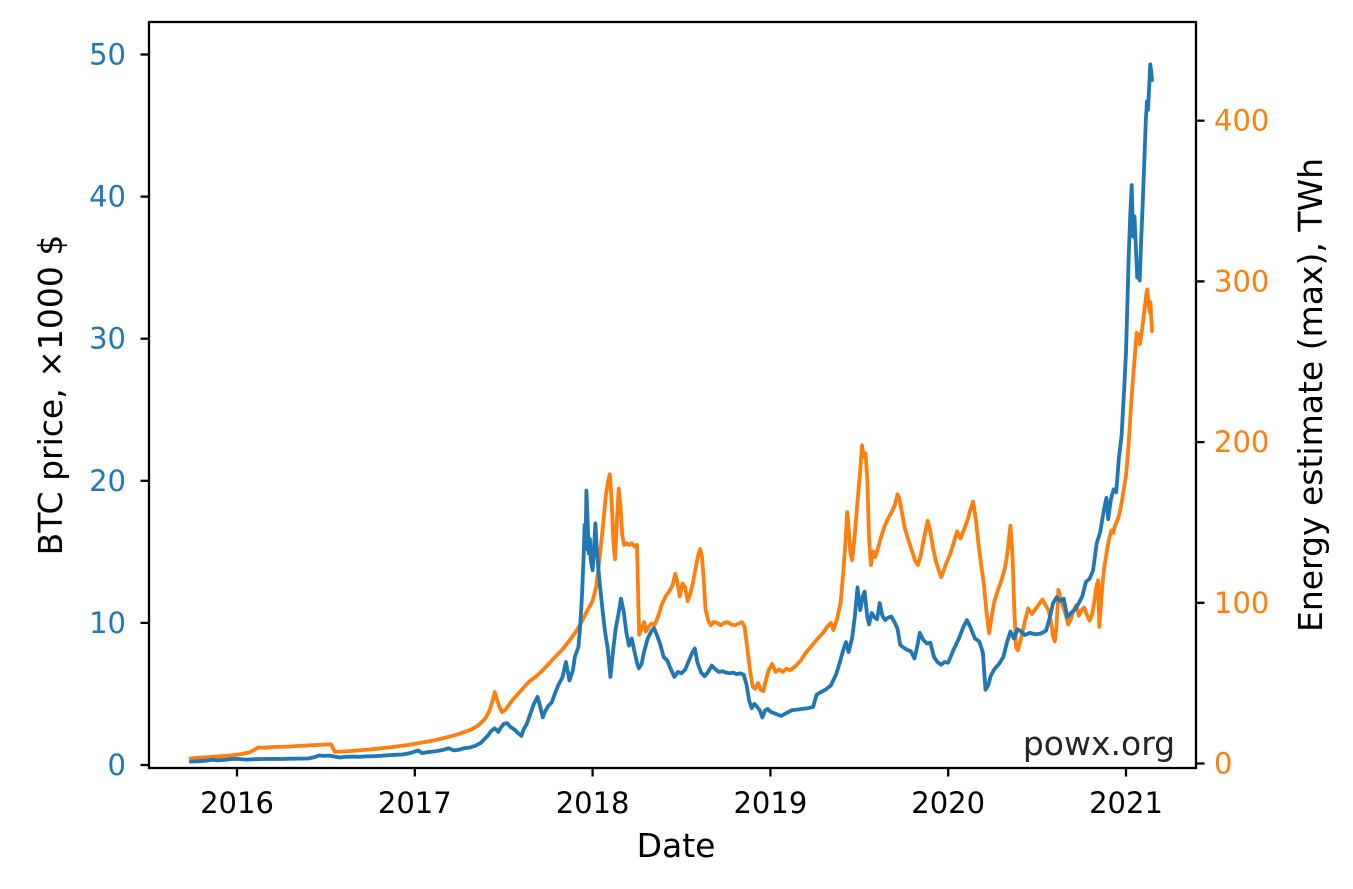  Describe the element at coordinates (237, 803) in the screenshot. I see `x-tick-label: 2016` at that location.